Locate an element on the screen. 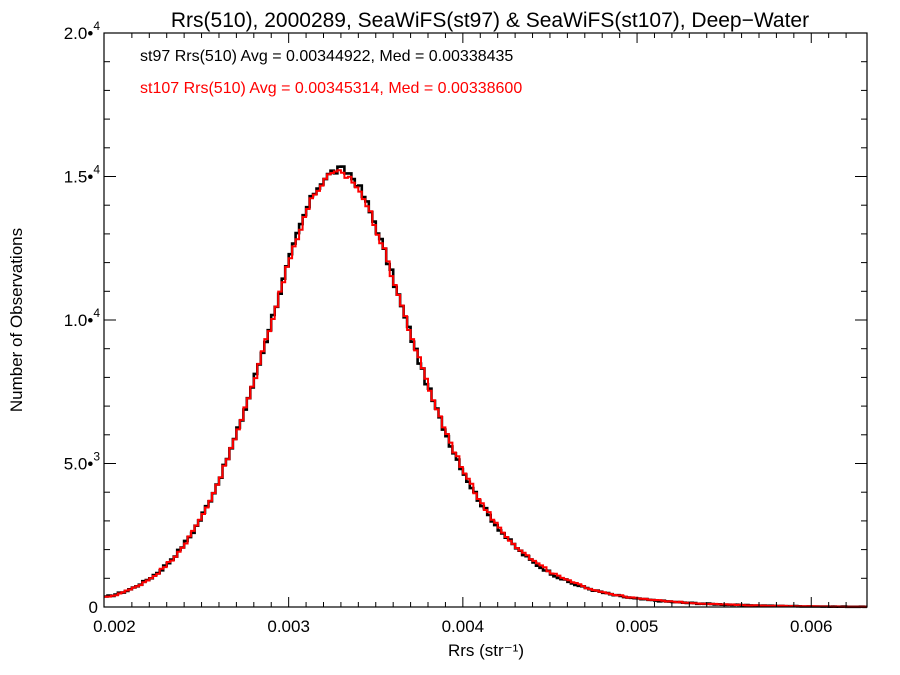  x-tick-label: 0.002 is located at coordinates (114, 626).